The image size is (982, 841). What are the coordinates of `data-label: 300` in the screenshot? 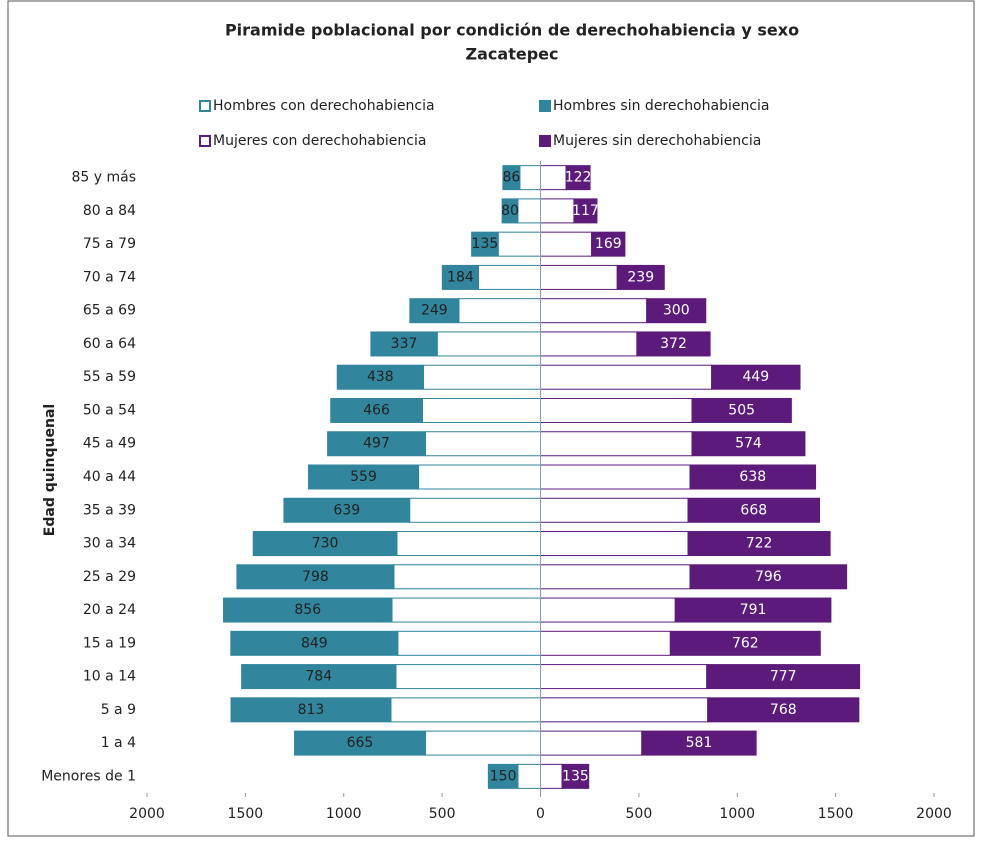 It's located at (676, 311).